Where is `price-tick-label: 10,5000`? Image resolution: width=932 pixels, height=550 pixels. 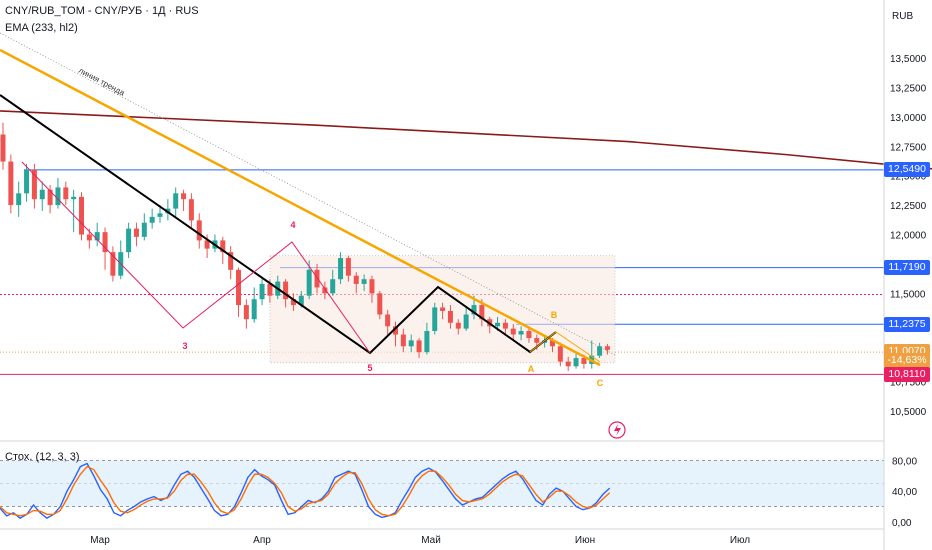 price-tick-label: 10,5000 is located at coordinates (908, 412).